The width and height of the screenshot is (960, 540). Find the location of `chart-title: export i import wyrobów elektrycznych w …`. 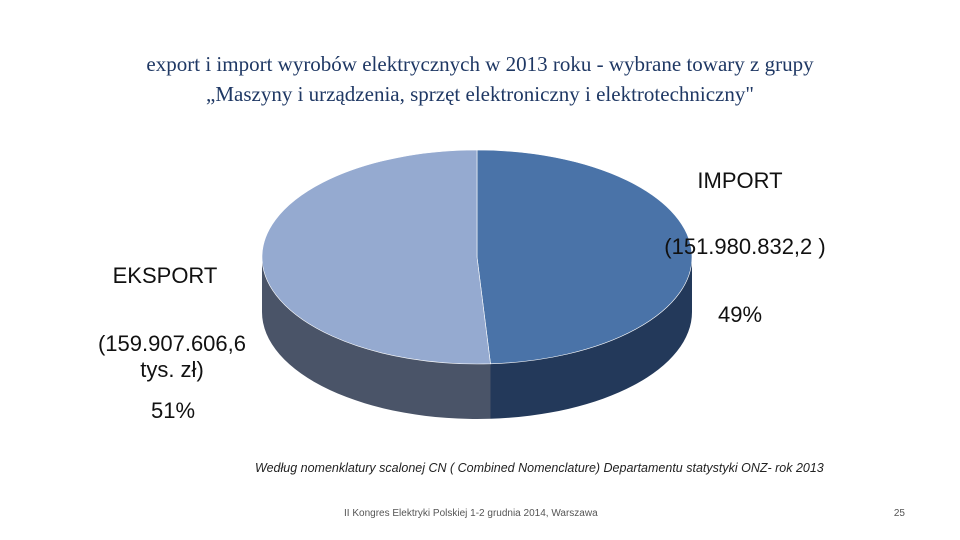

chart-title: export i import wyrobów elektrycznych w … is located at coordinates (480, 64).